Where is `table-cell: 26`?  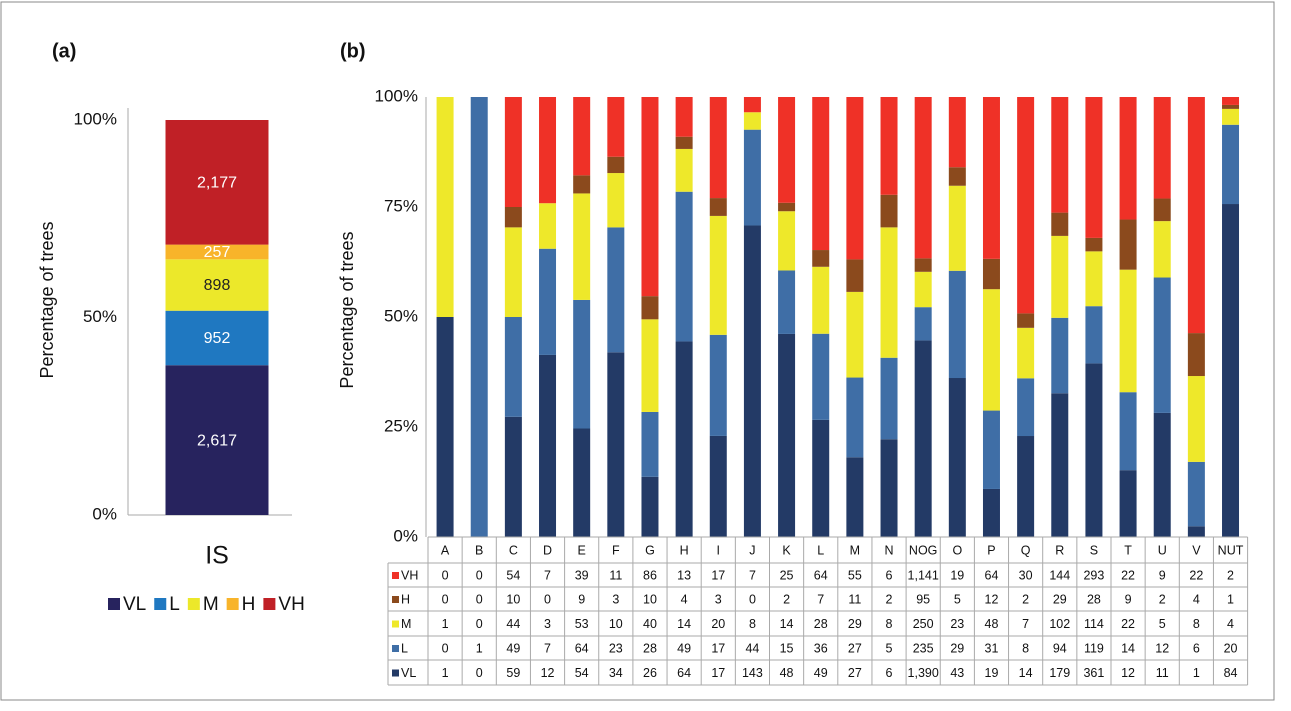 table-cell: 26 is located at coordinates (650, 673).